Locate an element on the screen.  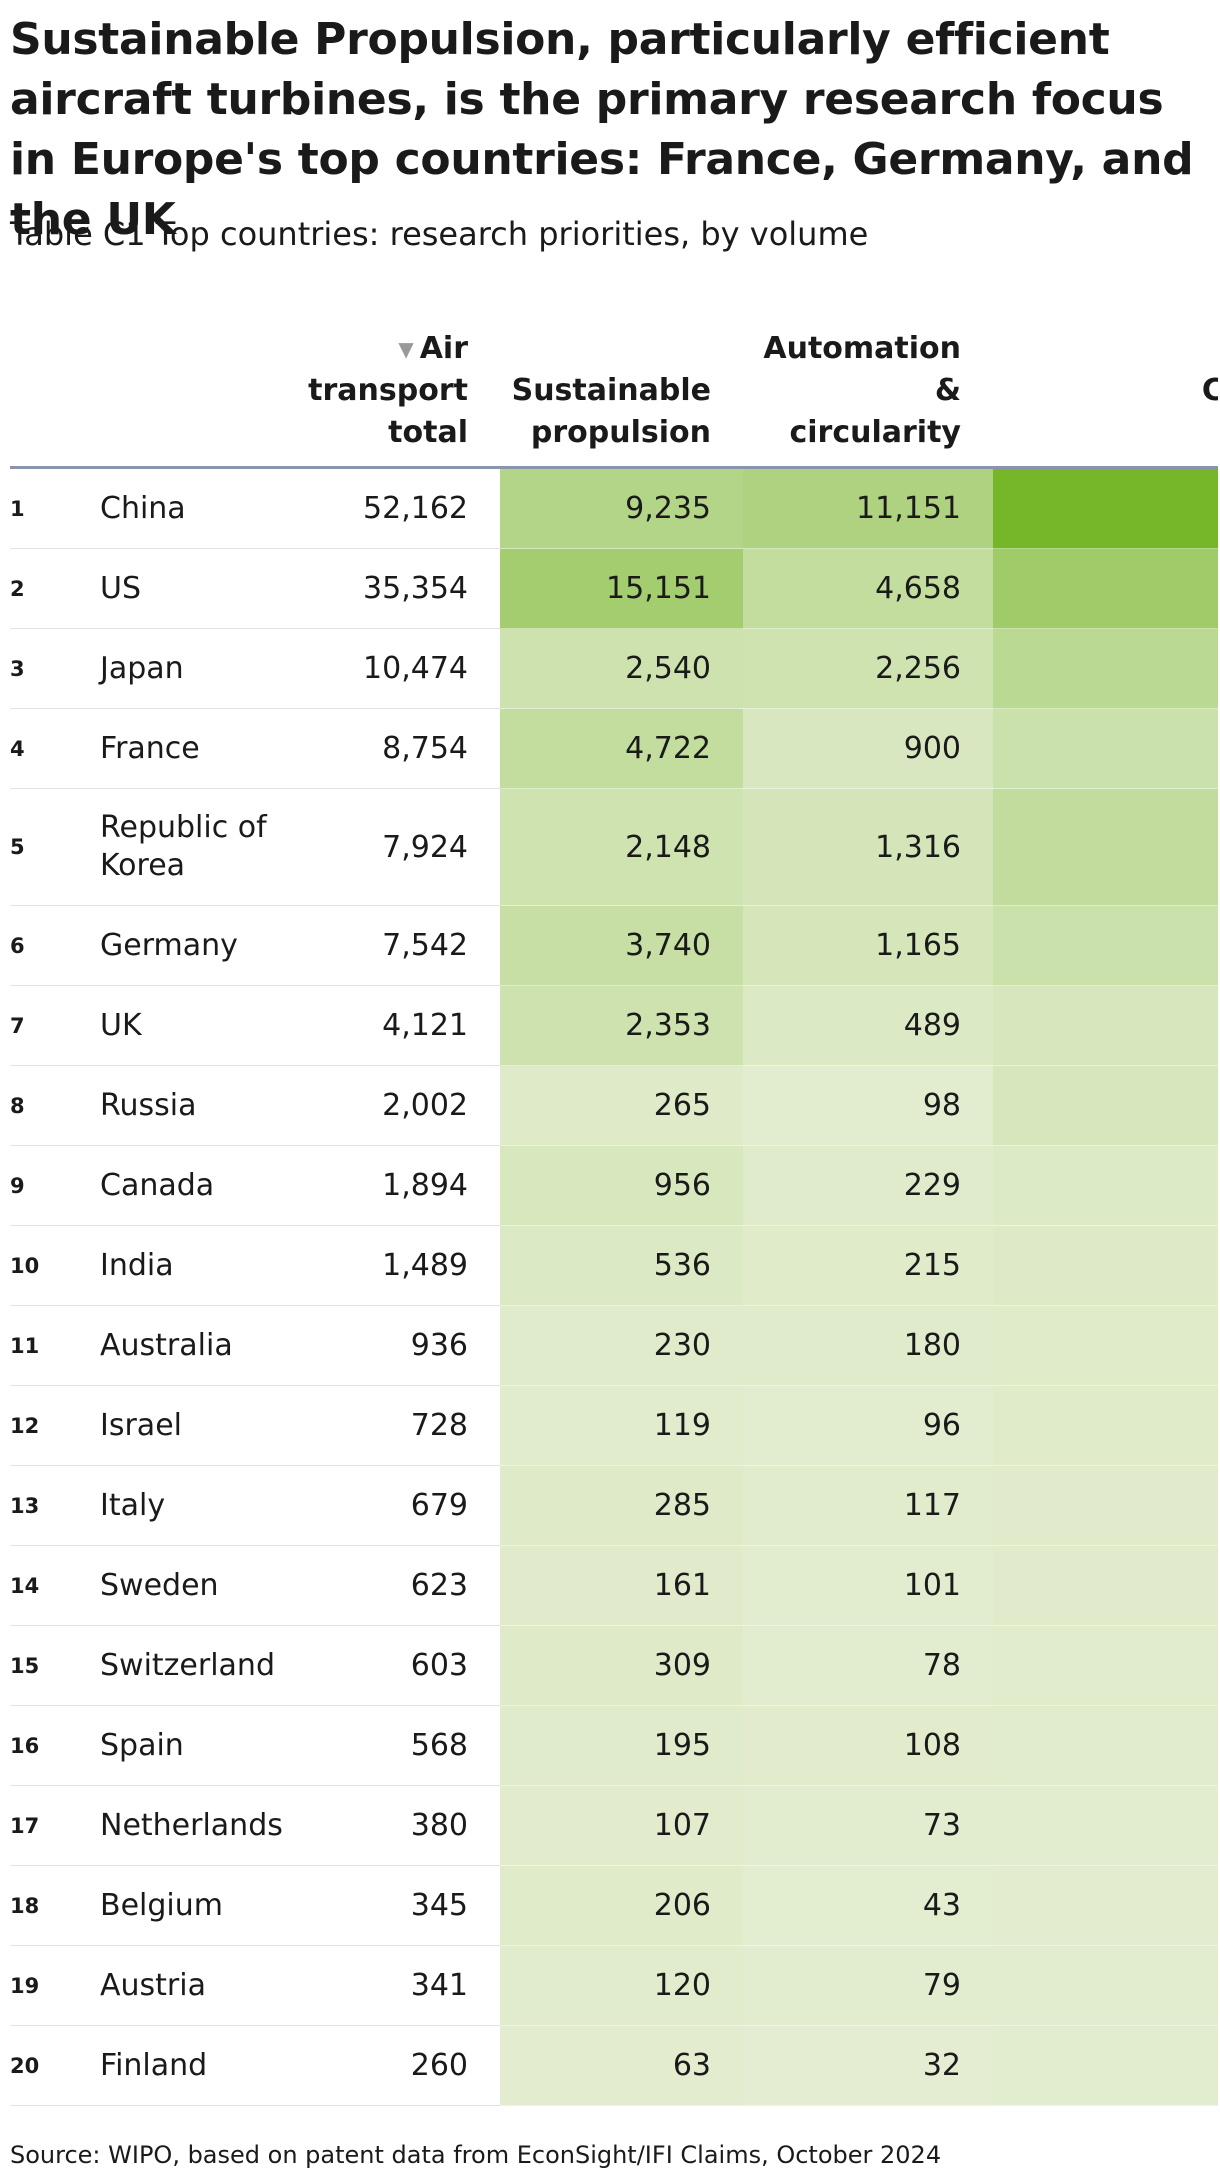
table-row: 10 India 1,489 536 215 is located at coordinates (614, 1265).